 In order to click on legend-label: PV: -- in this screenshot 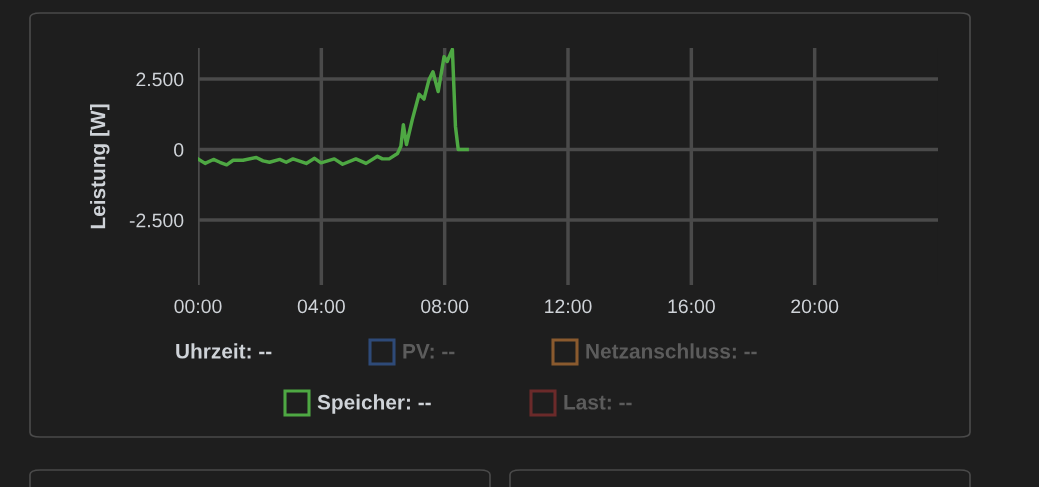, I will do `click(429, 351)`.